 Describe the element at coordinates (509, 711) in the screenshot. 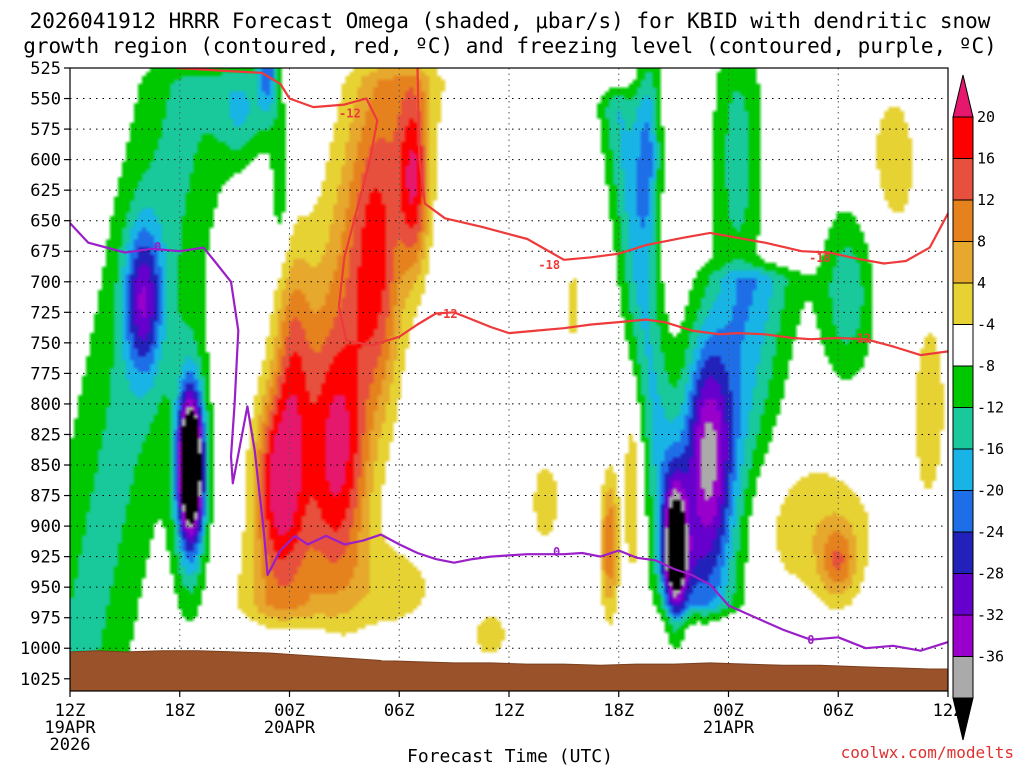

I see `x-tick-label-24-0: 12Z` at that location.